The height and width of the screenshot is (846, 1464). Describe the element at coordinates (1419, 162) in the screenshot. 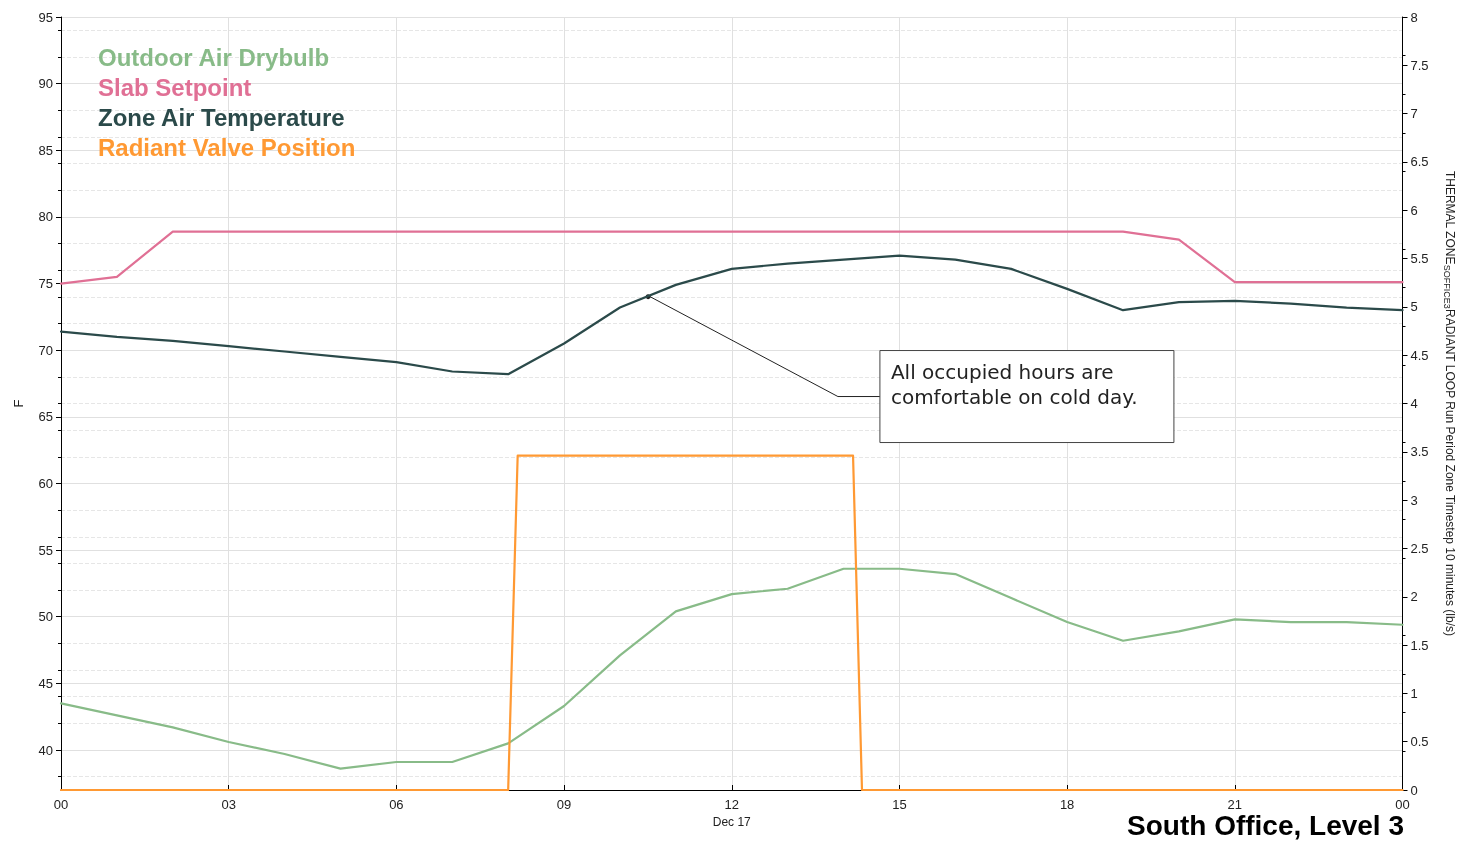

I see `y2-tick-label: 6.5` at that location.